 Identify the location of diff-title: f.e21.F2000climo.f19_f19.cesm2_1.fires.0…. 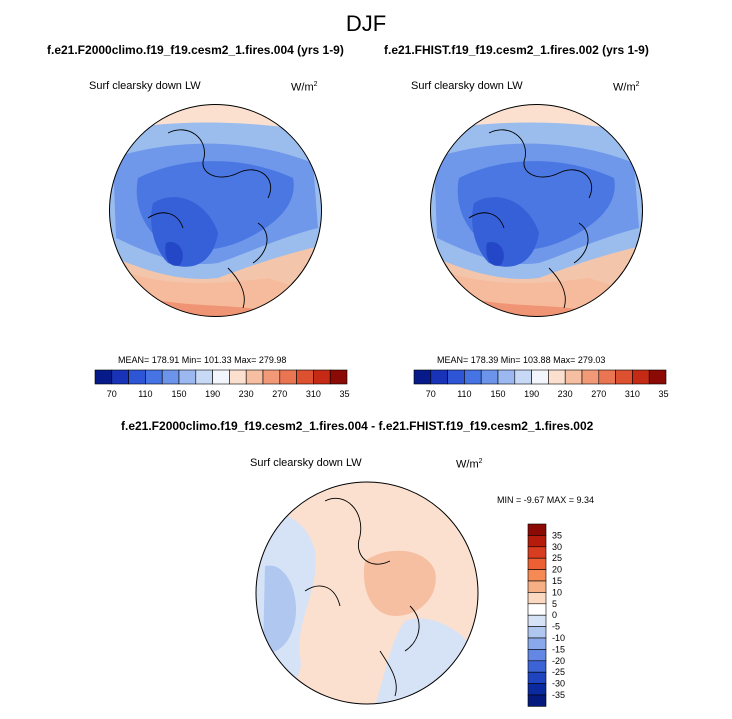
(357, 426).